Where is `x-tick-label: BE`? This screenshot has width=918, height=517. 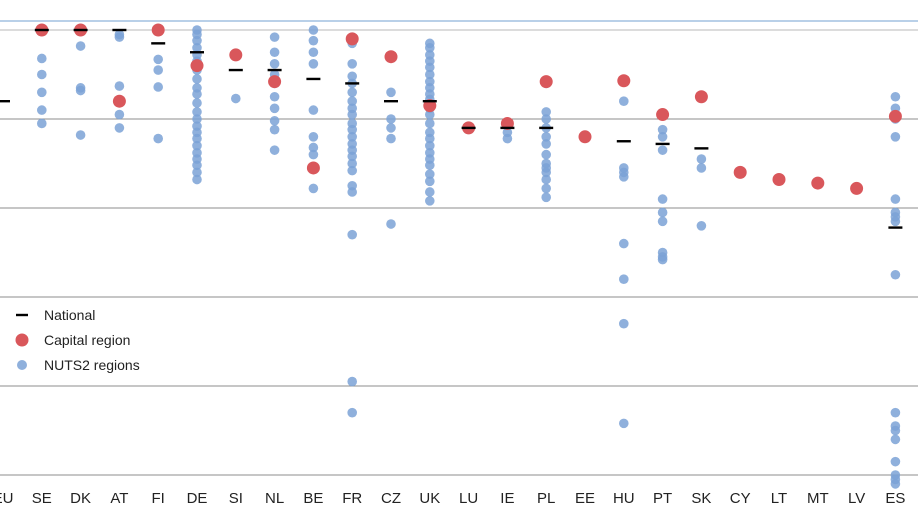 x-tick-label: BE is located at coordinates (313, 498).